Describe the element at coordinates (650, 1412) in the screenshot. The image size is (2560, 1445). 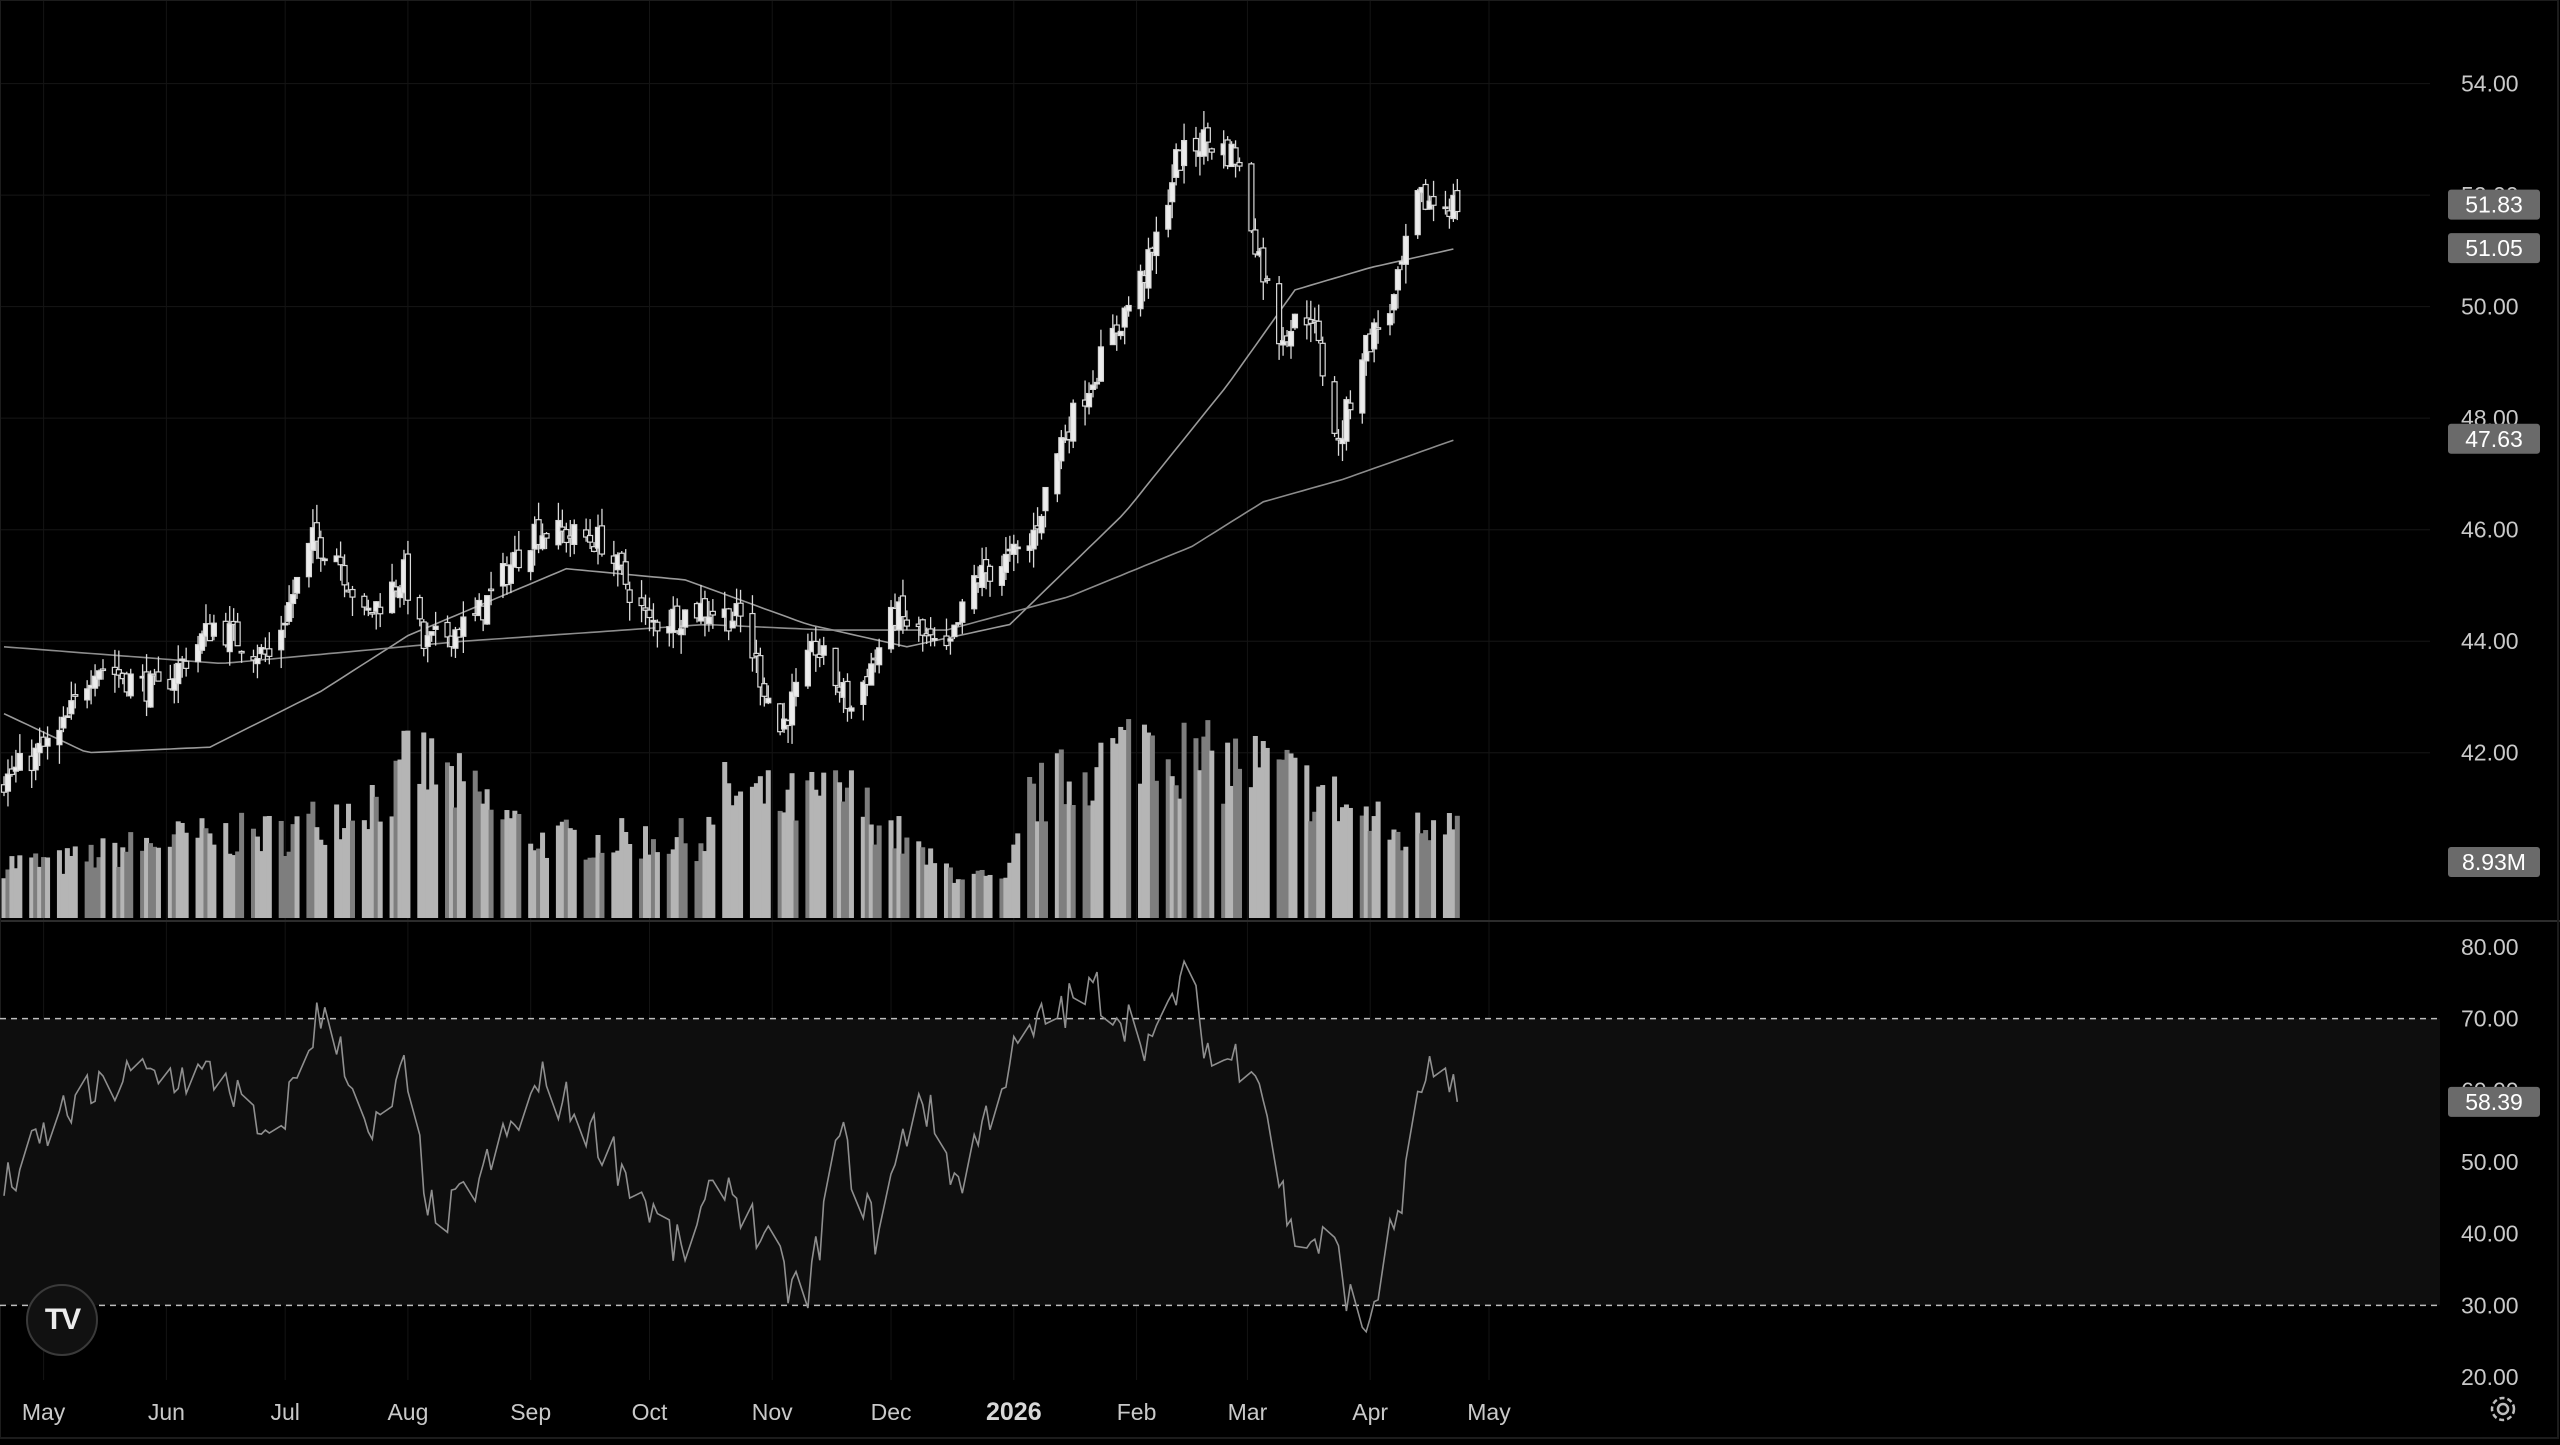
I see `time-tick-label: Oct` at that location.